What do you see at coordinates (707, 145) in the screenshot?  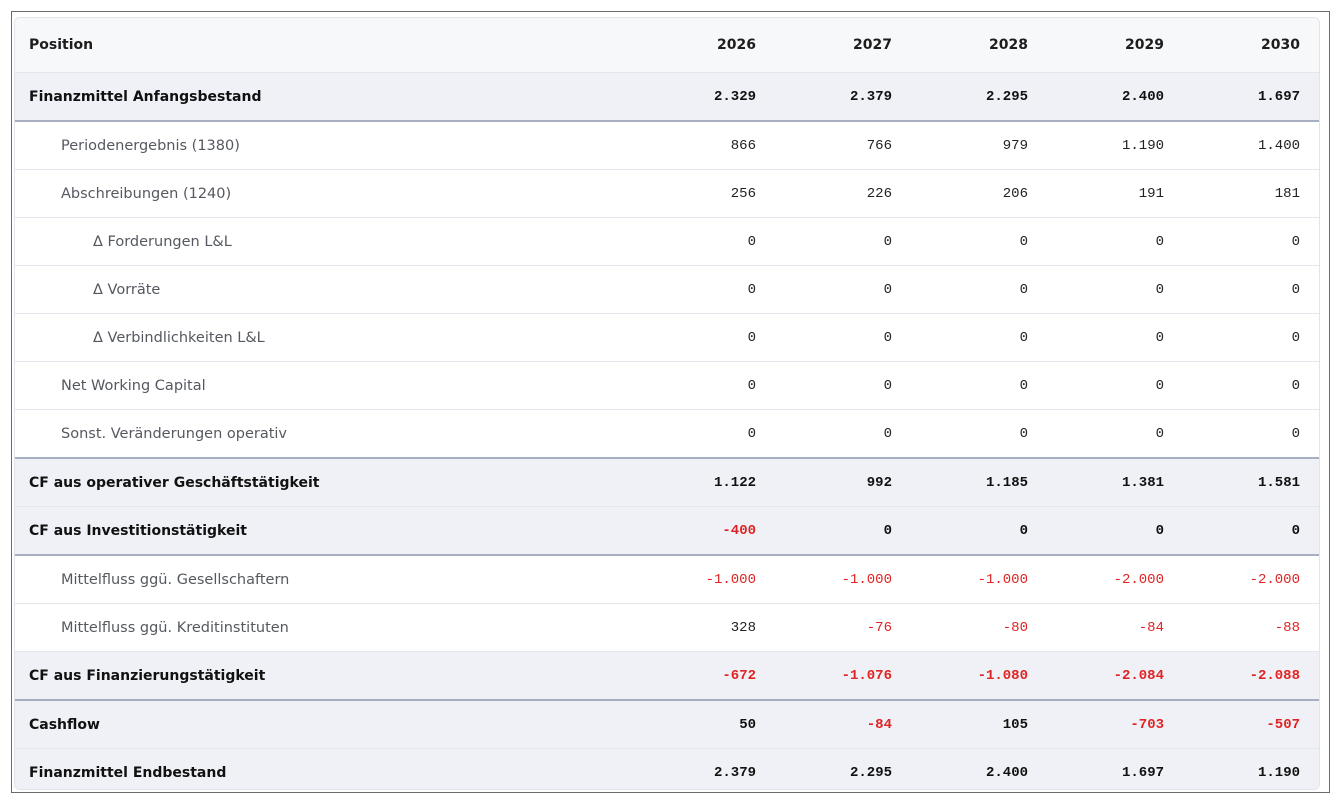 I see `value-cell: 866` at bounding box center [707, 145].